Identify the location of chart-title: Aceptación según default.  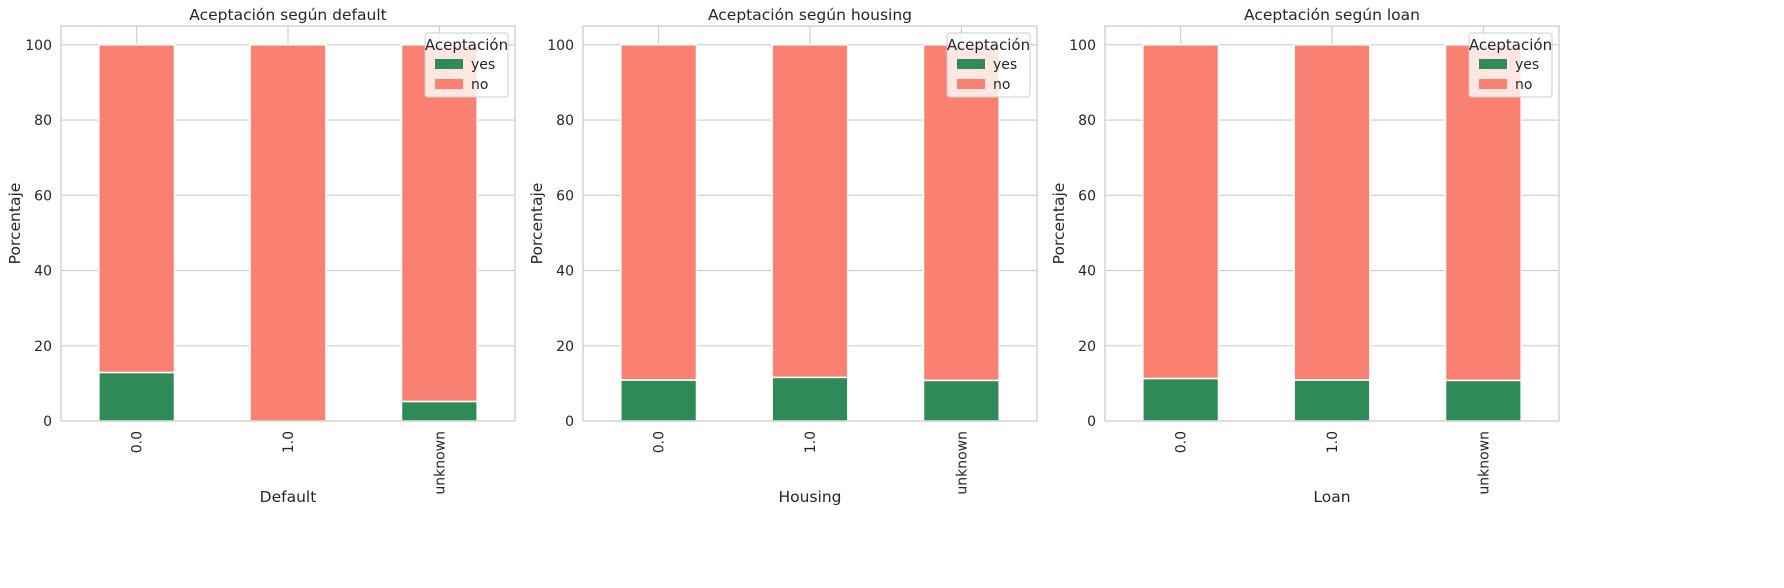
(287, 15).